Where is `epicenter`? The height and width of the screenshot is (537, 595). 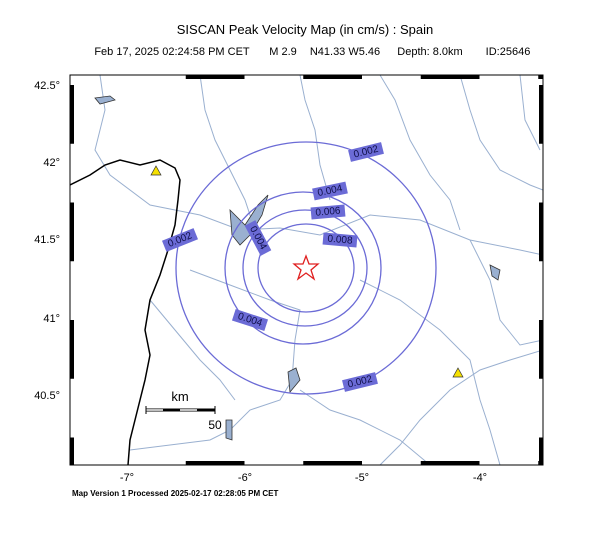 epicenter is located at coordinates (306, 267).